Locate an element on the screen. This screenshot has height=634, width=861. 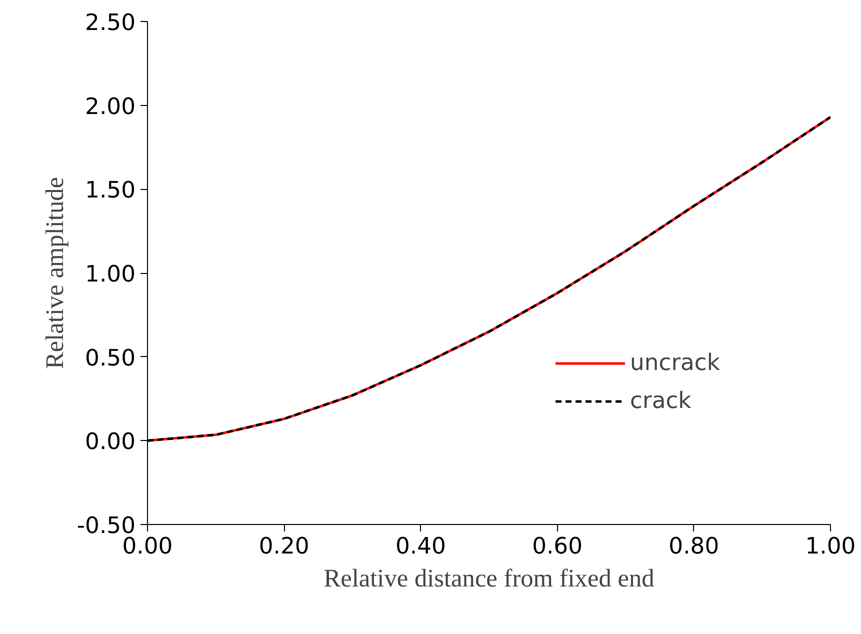
x-tick-label: 0.60 is located at coordinates (557, 547).